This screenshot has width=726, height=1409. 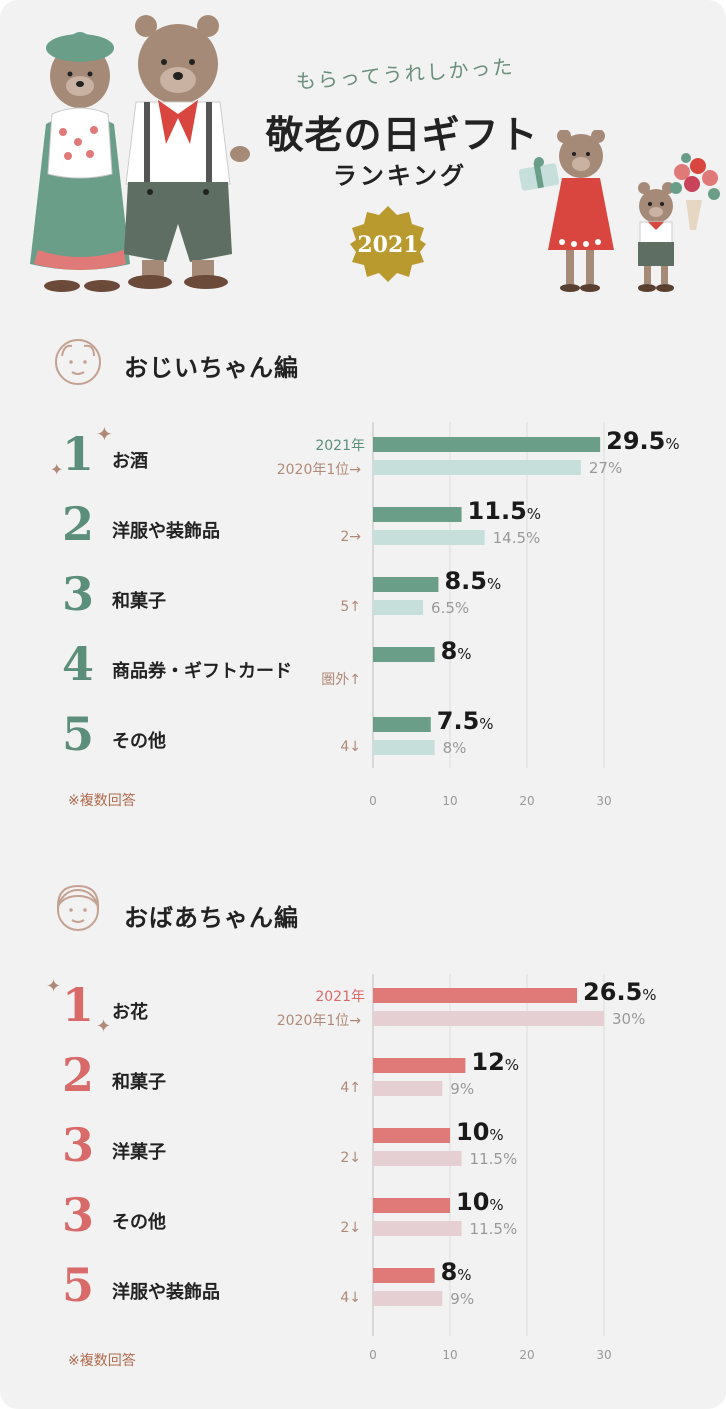 What do you see at coordinates (450, 1355) in the screenshot?
I see `grandma-tick-label: 10` at bounding box center [450, 1355].